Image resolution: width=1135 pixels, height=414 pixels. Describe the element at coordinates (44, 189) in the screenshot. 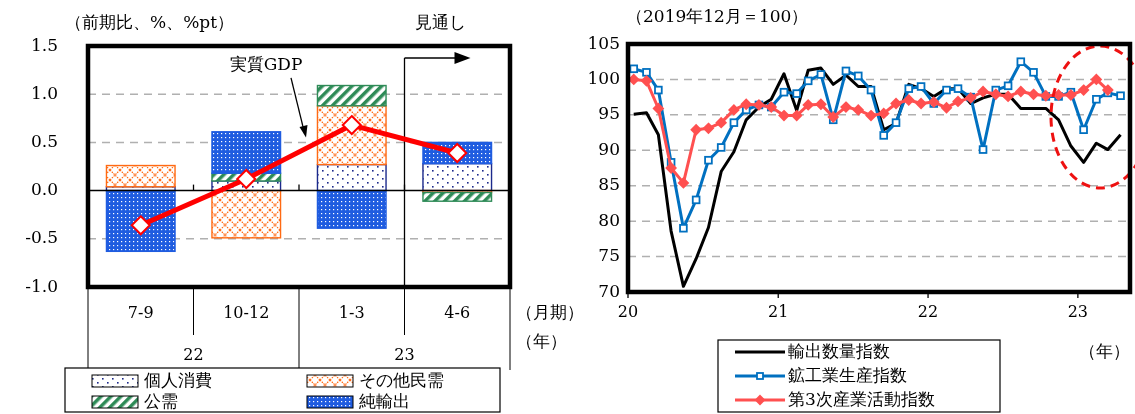

I see `y-tick-label: 0.0` at that location.